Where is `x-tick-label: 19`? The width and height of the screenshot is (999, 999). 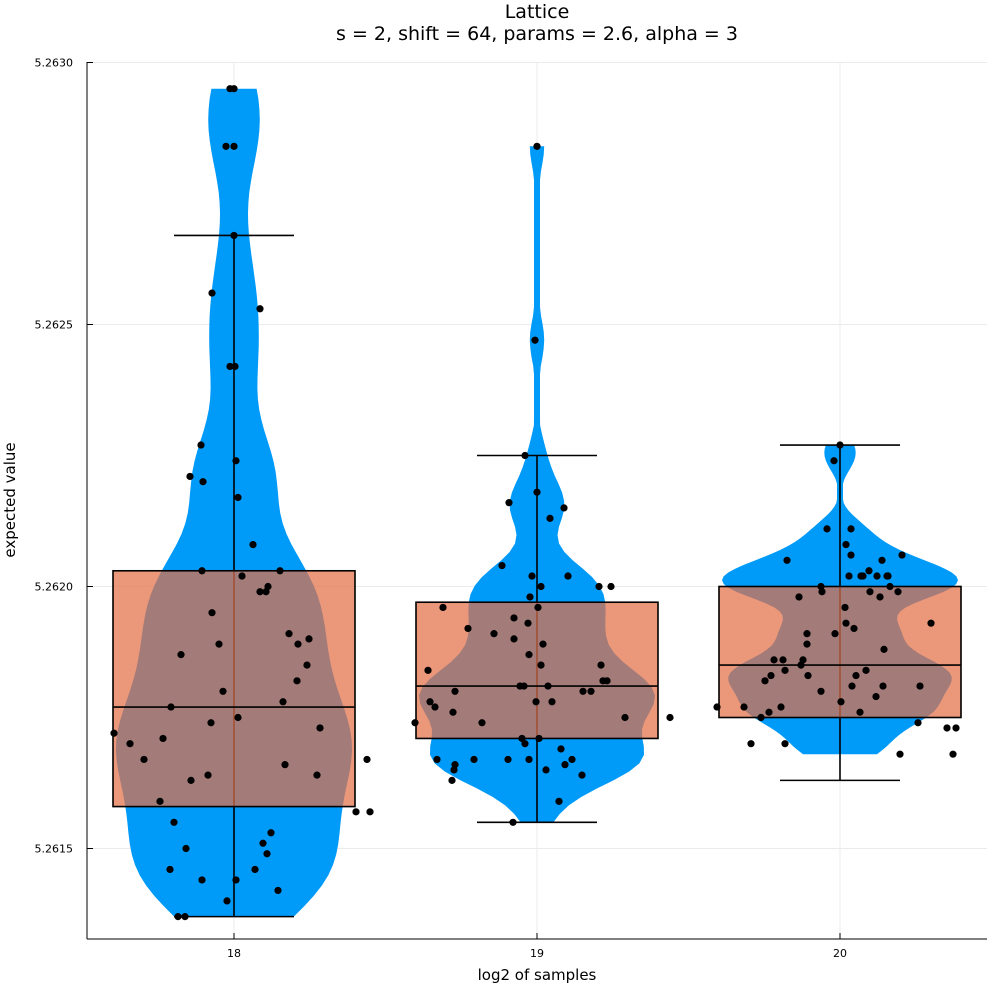
x-tick-label: 19 is located at coordinates (537, 953).